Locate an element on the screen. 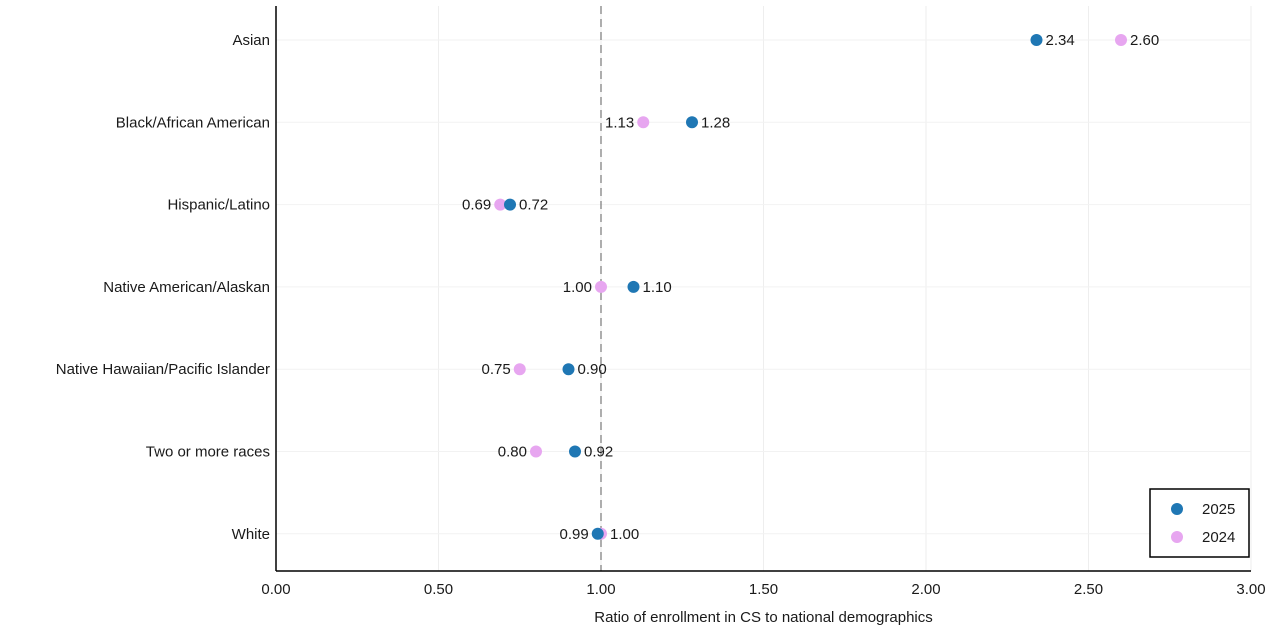 Image resolution: width=1274 pixels, height=627 pixels. category-label: Hispanic/Latino is located at coordinates (218, 205).